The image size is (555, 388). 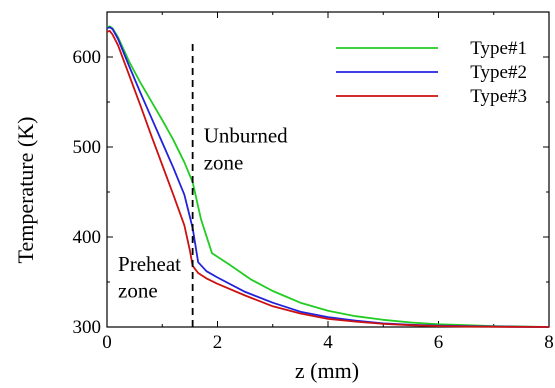 I want to click on zone-annotation: Unburned, so click(x=246, y=136).